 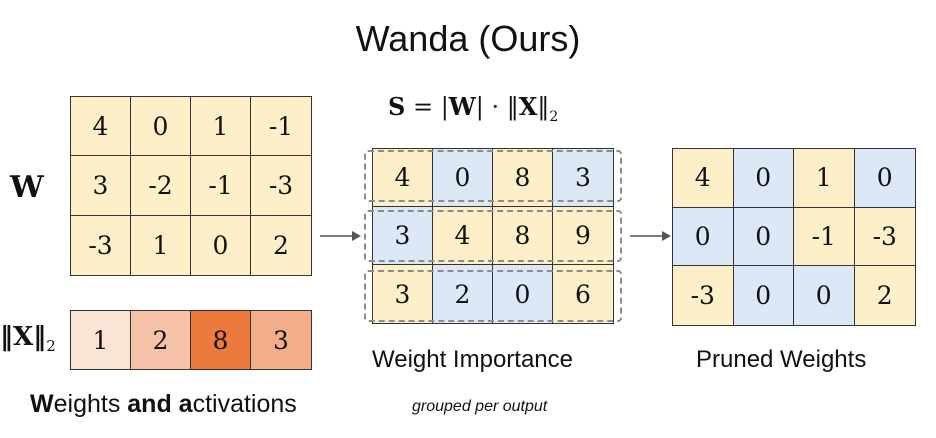 I want to click on weights-activations-caption: Weights and activations, so click(x=163, y=404).